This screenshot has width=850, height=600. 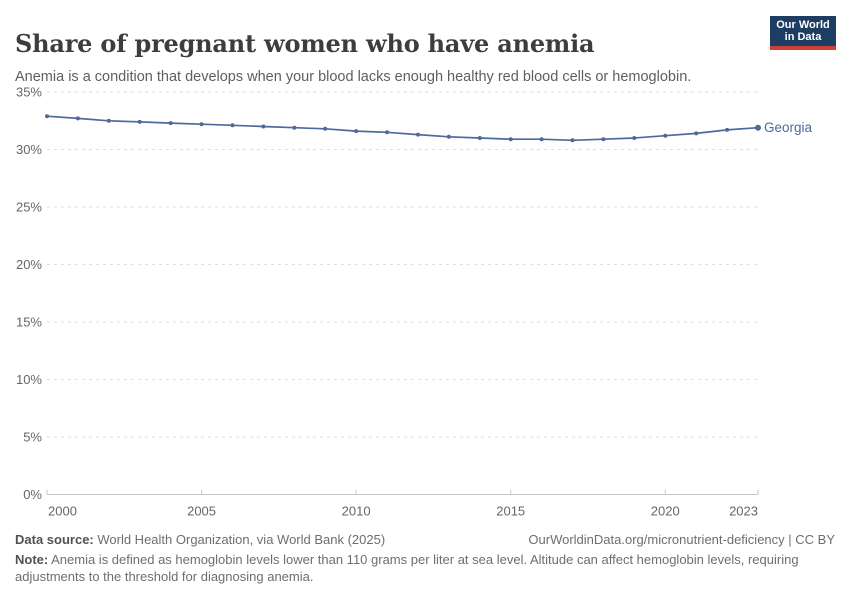 What do you see at coordinates (29, 322) in the screenshot?
I see `y-tick-label: 15%` at bounding box center [29, 322].